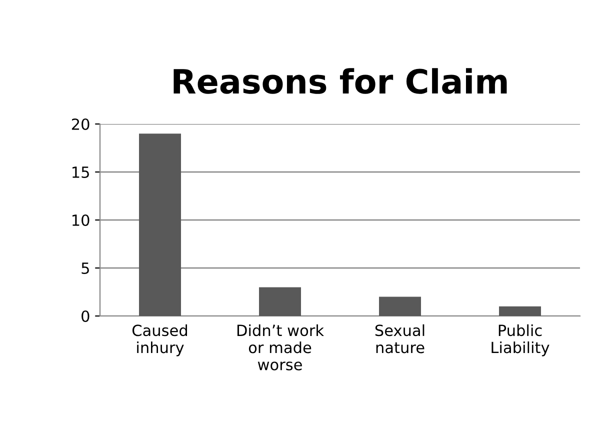 The height and width of the screenshot is (428, 605). Describe the element at coordinates (280, 347) in the screenshot. I see `x-tick-label: Didn’t work or made worse` at that location.